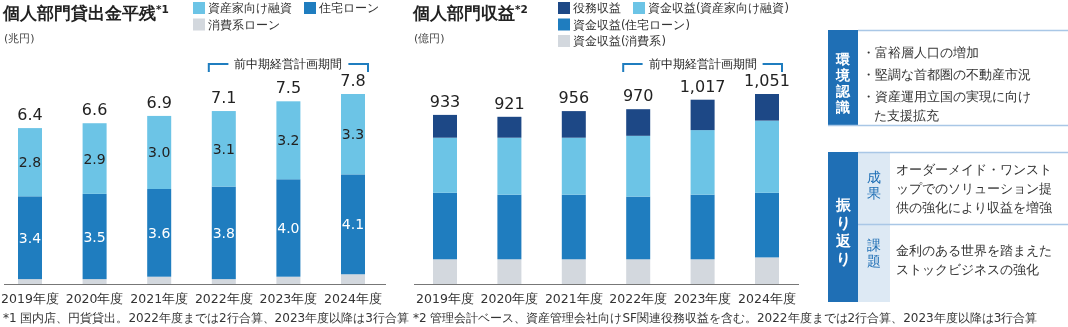 This screenshot has height=327, width=1068. What do you see at coordinates (19, 38) in the screenshot?
I see `y-axis-title: (兆円)` at bounding box center [19, 38].